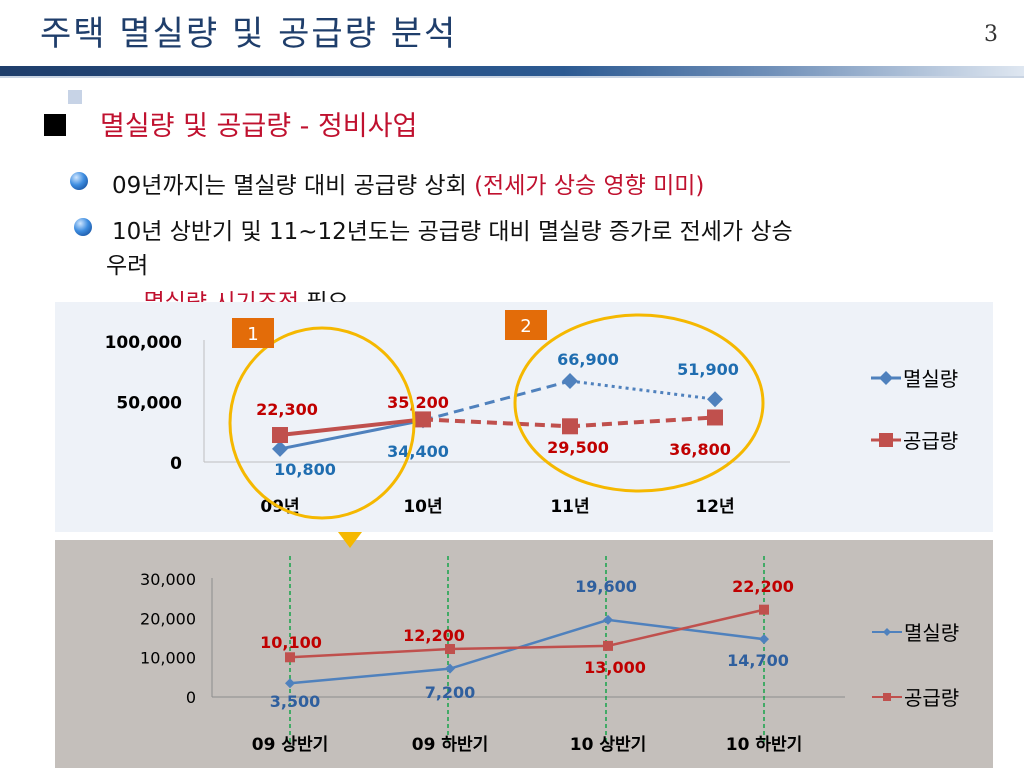 Image resolution: width=1024 pixels, height=768 pixels. I want to click on sub-bullet-red: - 멸실량 시기조정, so click(213, 296).